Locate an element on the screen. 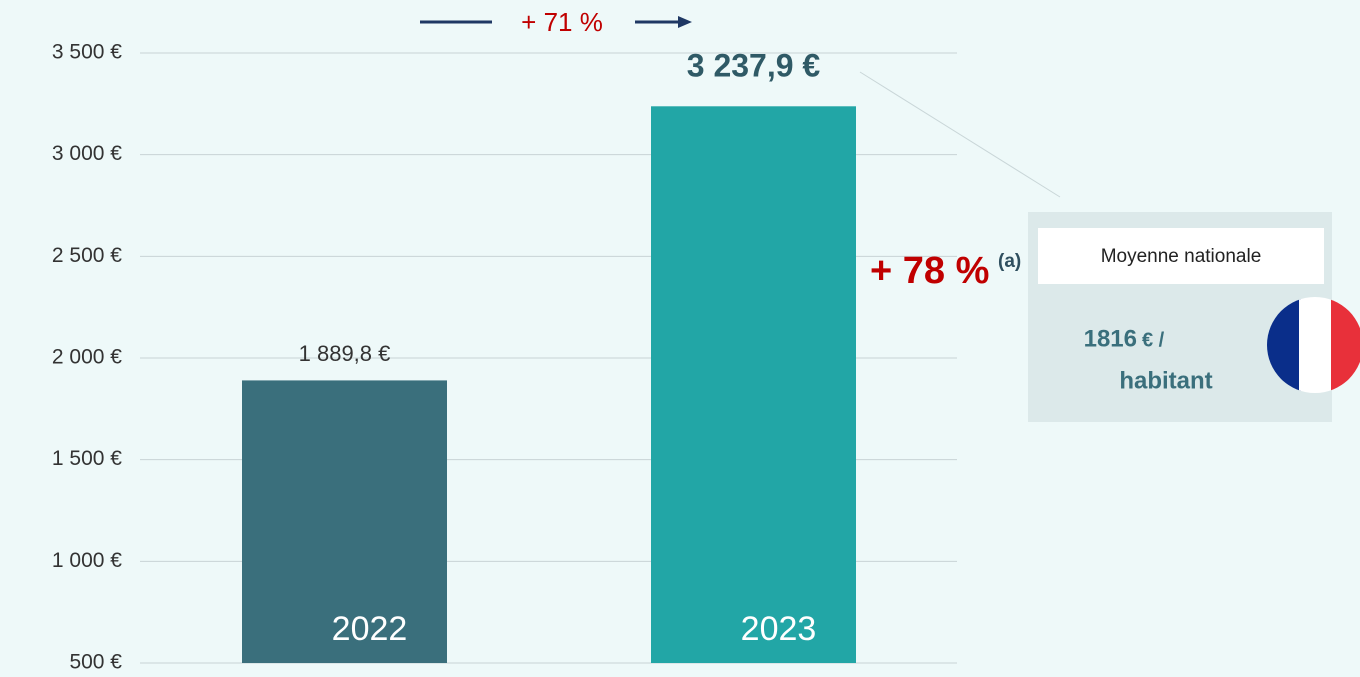  arrow-head is located at coordinates (685, 22).